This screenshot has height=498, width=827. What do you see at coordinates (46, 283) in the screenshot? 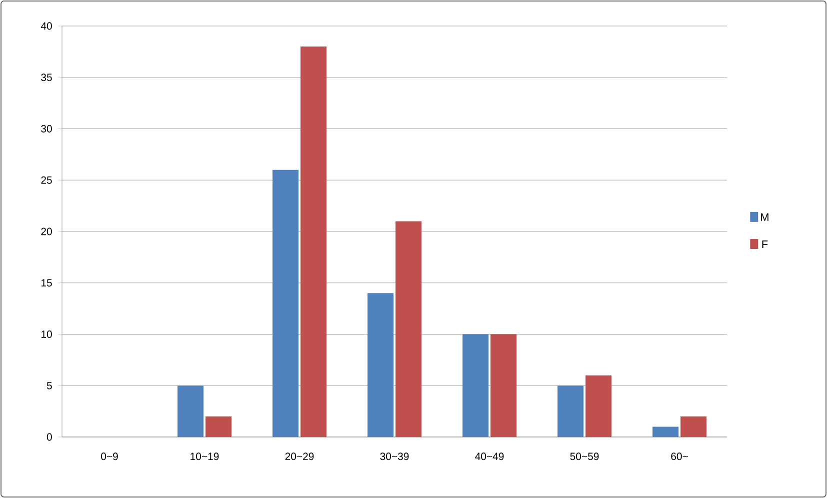
I see `y-tick-label: 15` at bounding box center [46, 283].